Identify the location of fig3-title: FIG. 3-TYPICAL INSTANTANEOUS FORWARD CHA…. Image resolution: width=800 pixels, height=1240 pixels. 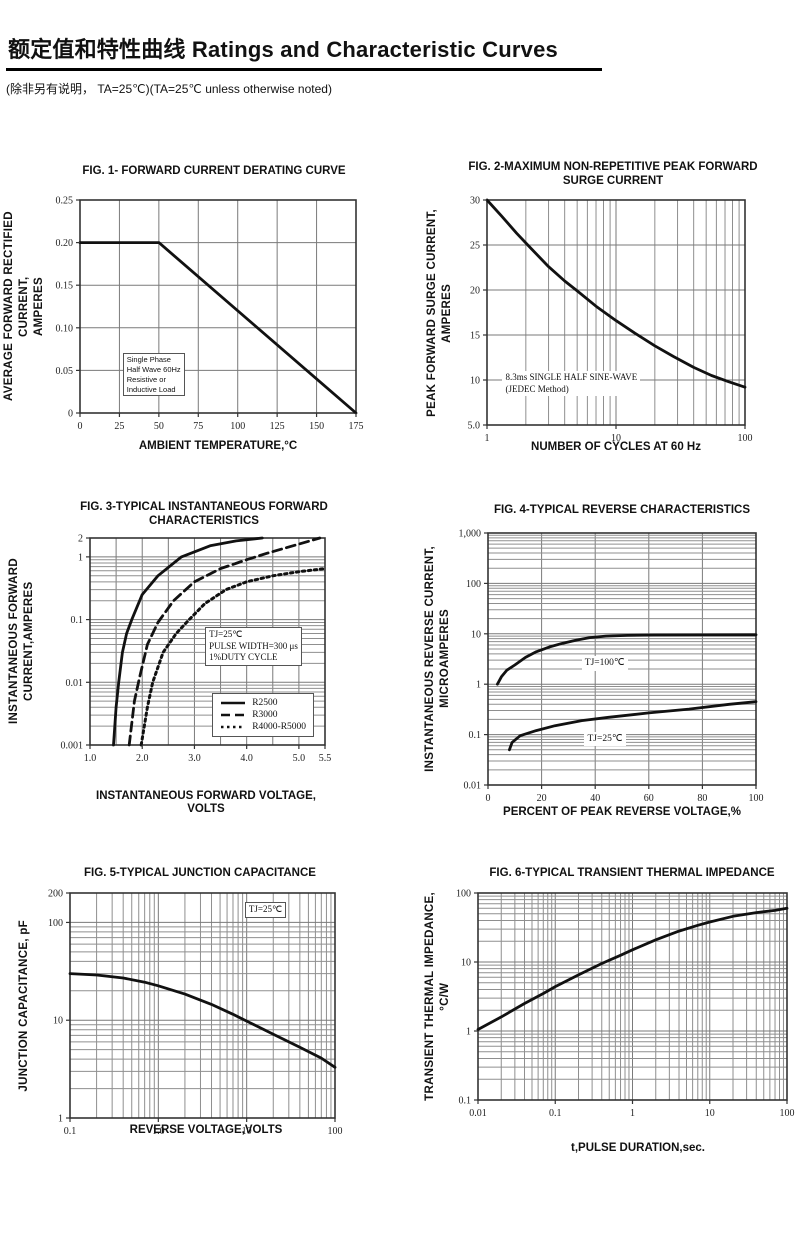
(204, 514).